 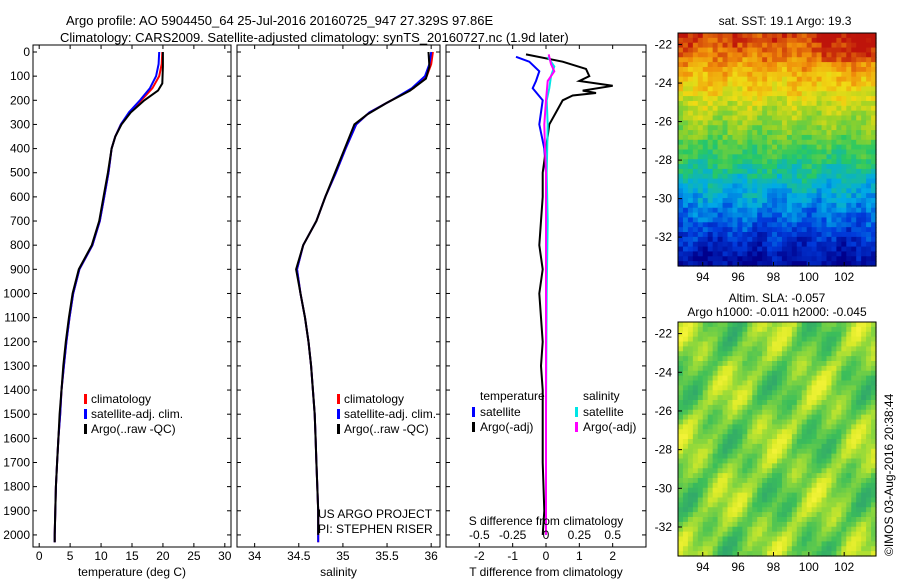 What do you see at coordinates (809, 567) in the screenshot?
I see `sla_map-xtick-label: 100` at bounding box center [809, 567].